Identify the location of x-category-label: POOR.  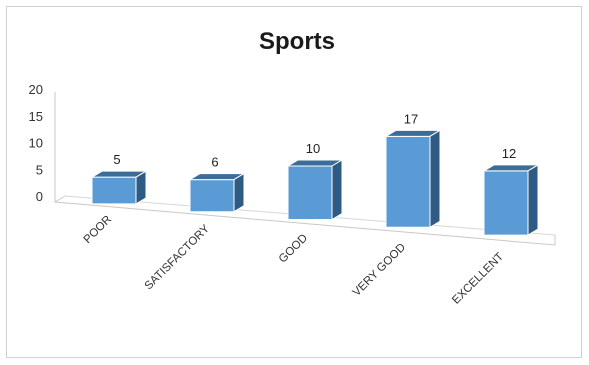
(98, 230).